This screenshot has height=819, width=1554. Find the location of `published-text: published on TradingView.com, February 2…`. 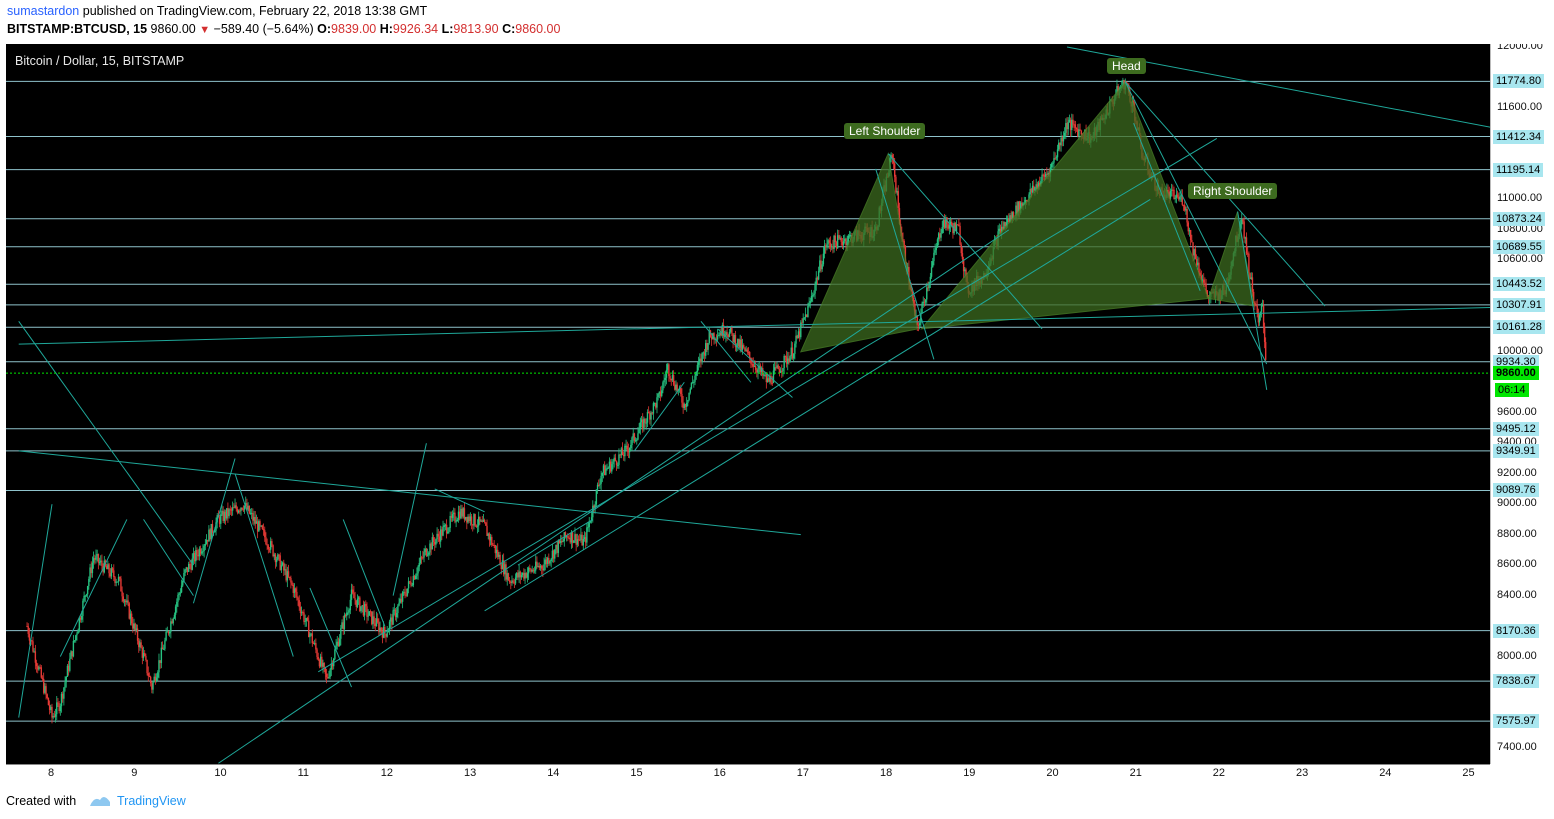

published-text: published on TradingView.com, February 2… is located at coordinates (255, 11).